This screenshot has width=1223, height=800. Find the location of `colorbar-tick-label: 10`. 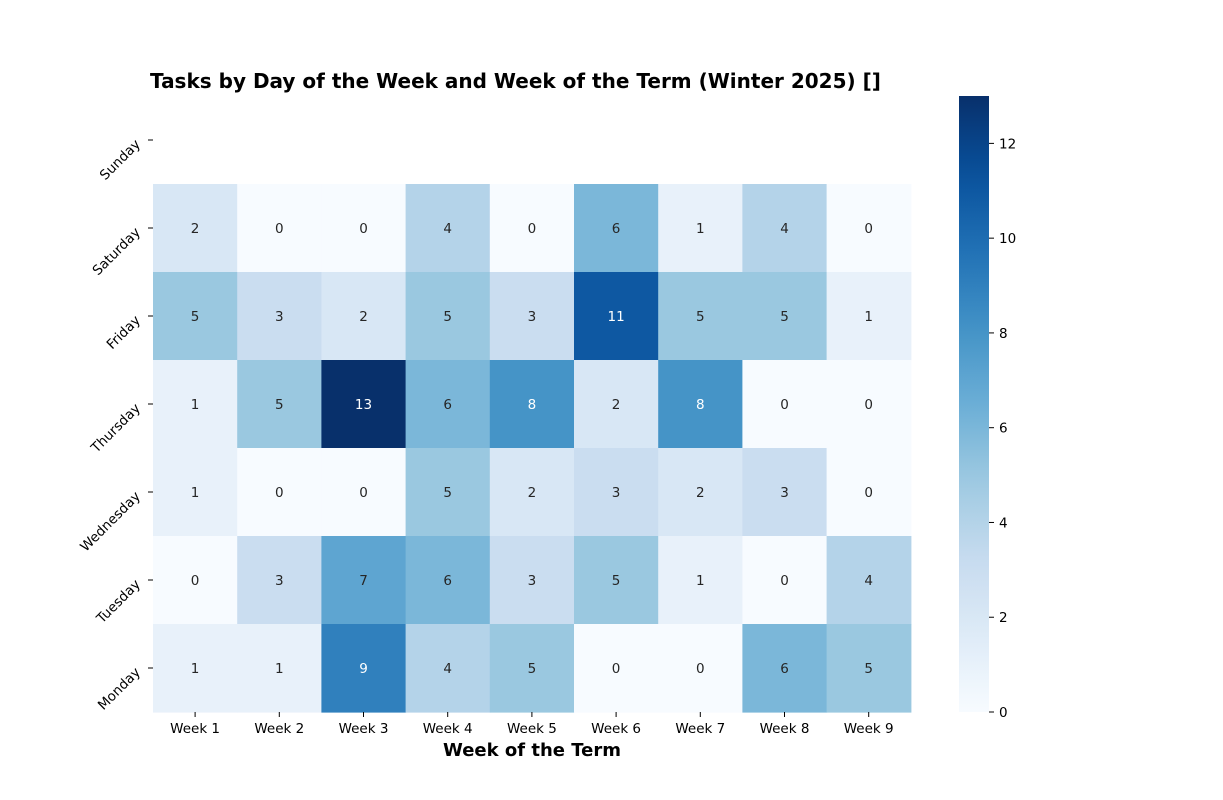

colorbar-tick-label: 10 is located at coordinates (1007, 239).